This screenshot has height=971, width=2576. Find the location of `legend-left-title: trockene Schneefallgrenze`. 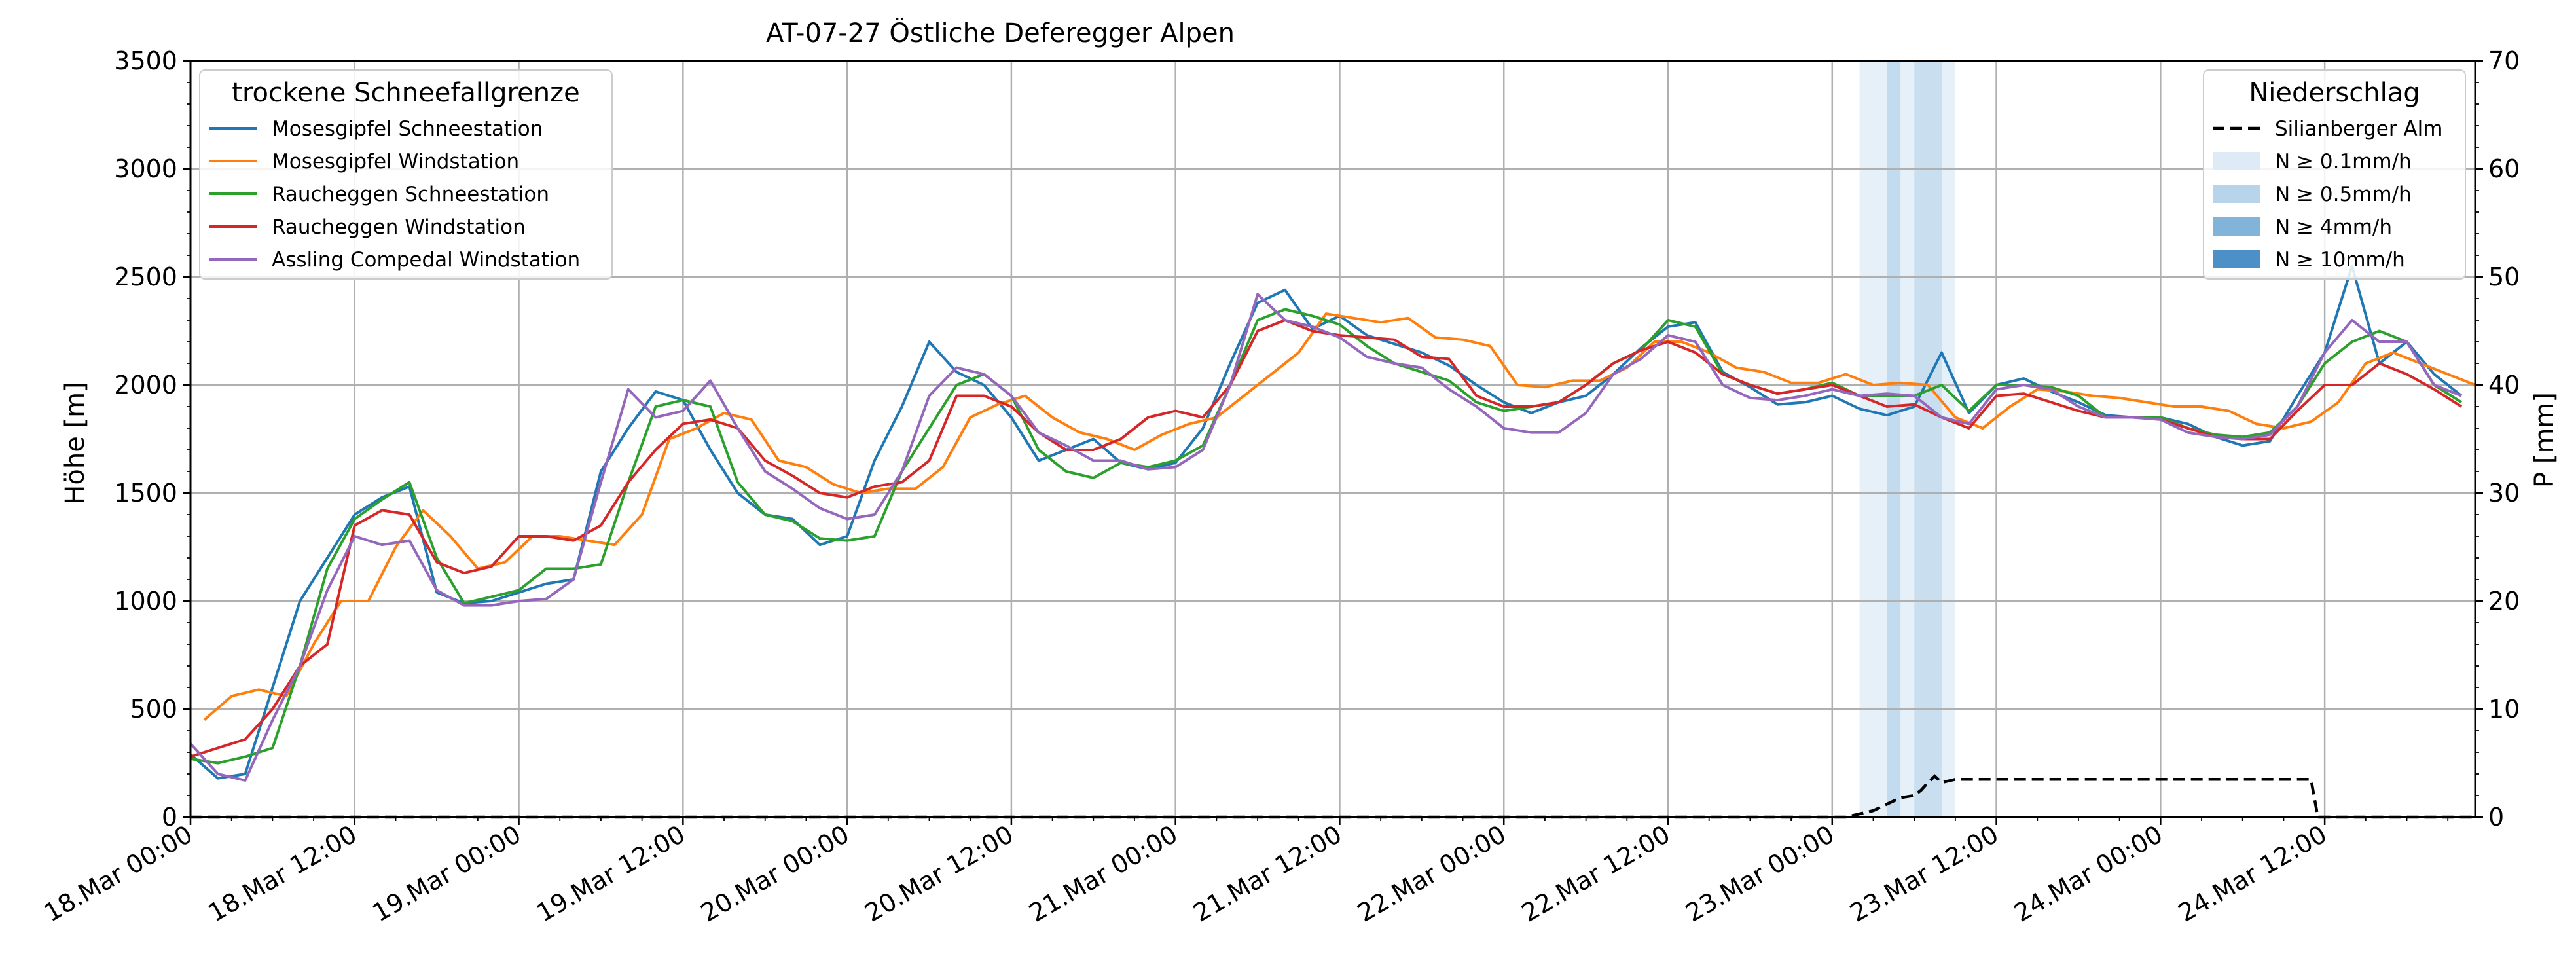

legend-left-title: trockene Schneefallgrenze is located at coordinates (405, 93).